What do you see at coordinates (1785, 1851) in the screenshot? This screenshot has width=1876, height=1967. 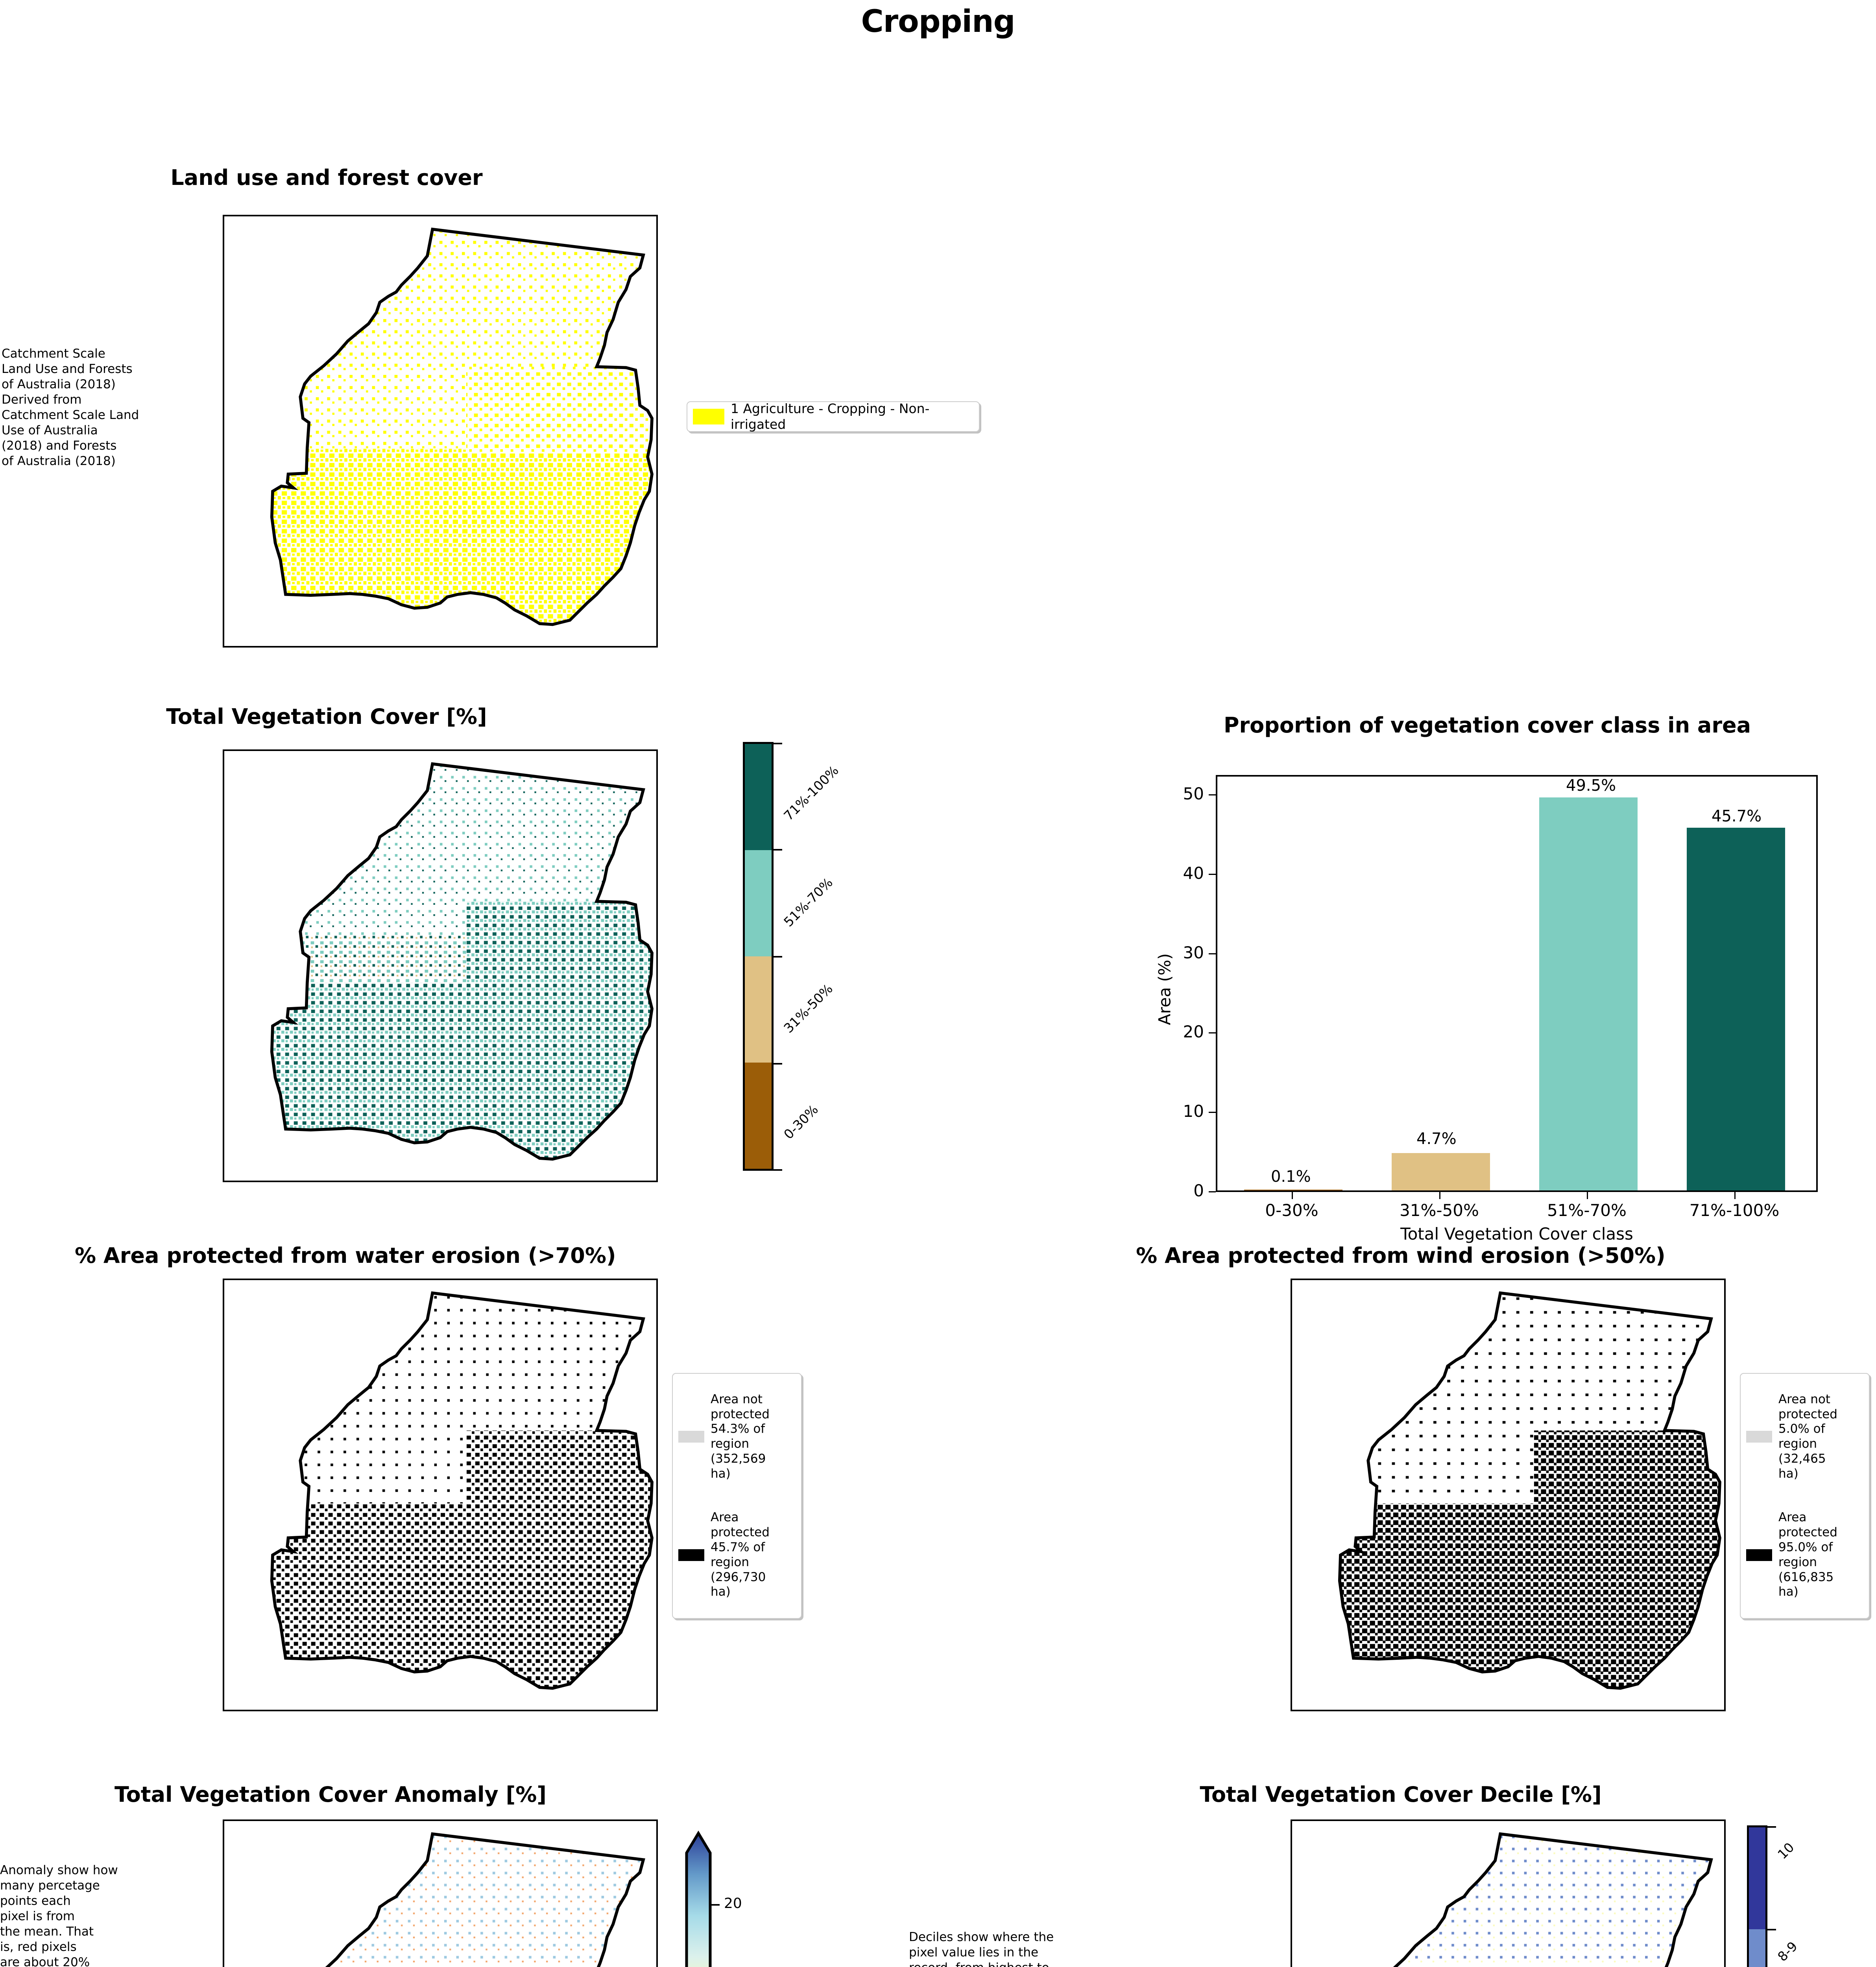 I see `cbar-label-decile-10: 10` at bounding box center [1785, 1851].